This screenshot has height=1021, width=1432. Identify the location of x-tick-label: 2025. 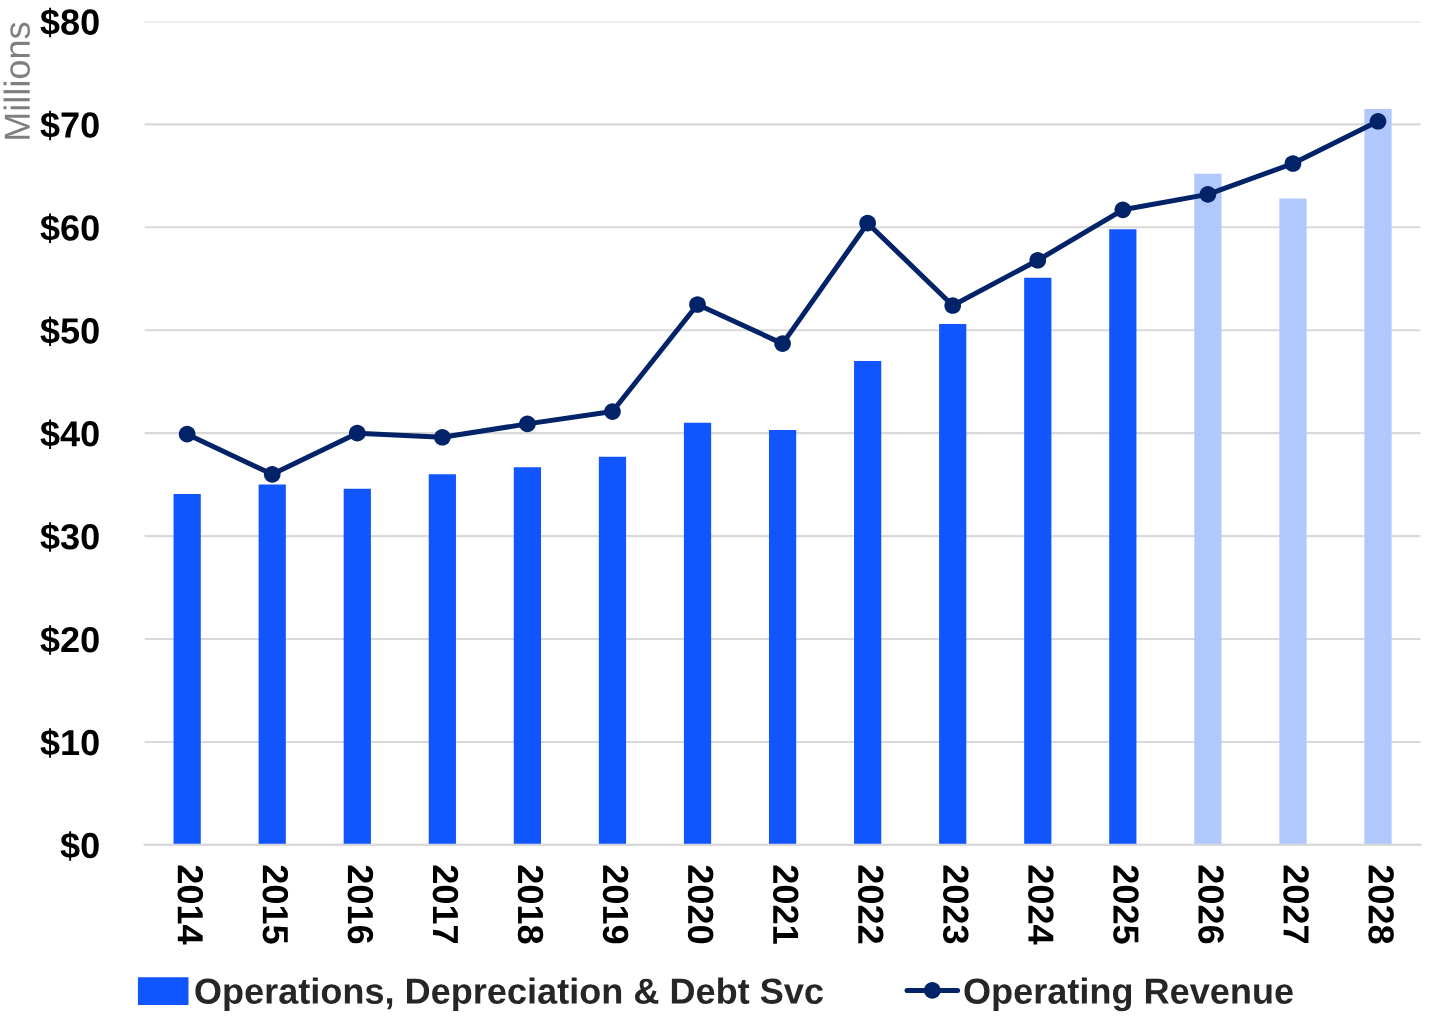
(1126, 904).